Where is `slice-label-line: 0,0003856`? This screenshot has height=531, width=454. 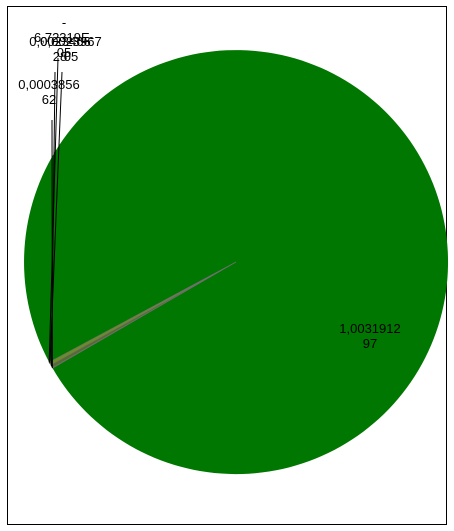 slice-label-line: 0,0003856 is located at coordinates (48, 84).